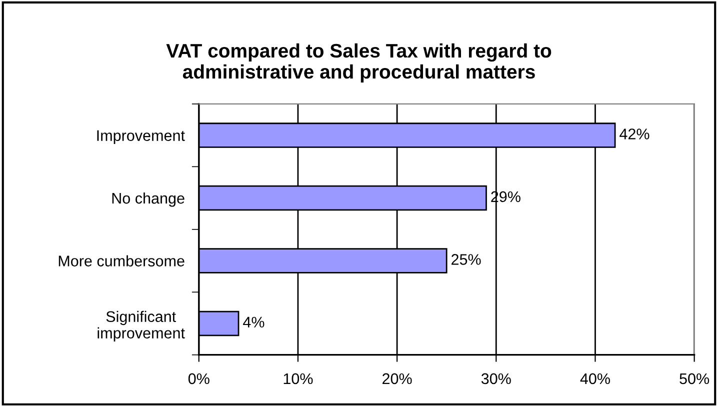  What do you see at coordinates (595, 378) in the screenshot?
I see `x-tick-label: 40%` at bounding box center [595, 378].